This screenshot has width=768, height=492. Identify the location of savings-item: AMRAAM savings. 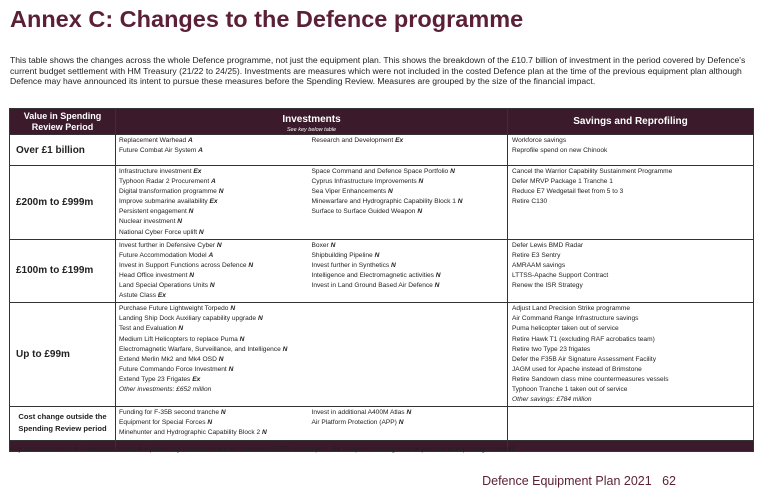
(539, 265).